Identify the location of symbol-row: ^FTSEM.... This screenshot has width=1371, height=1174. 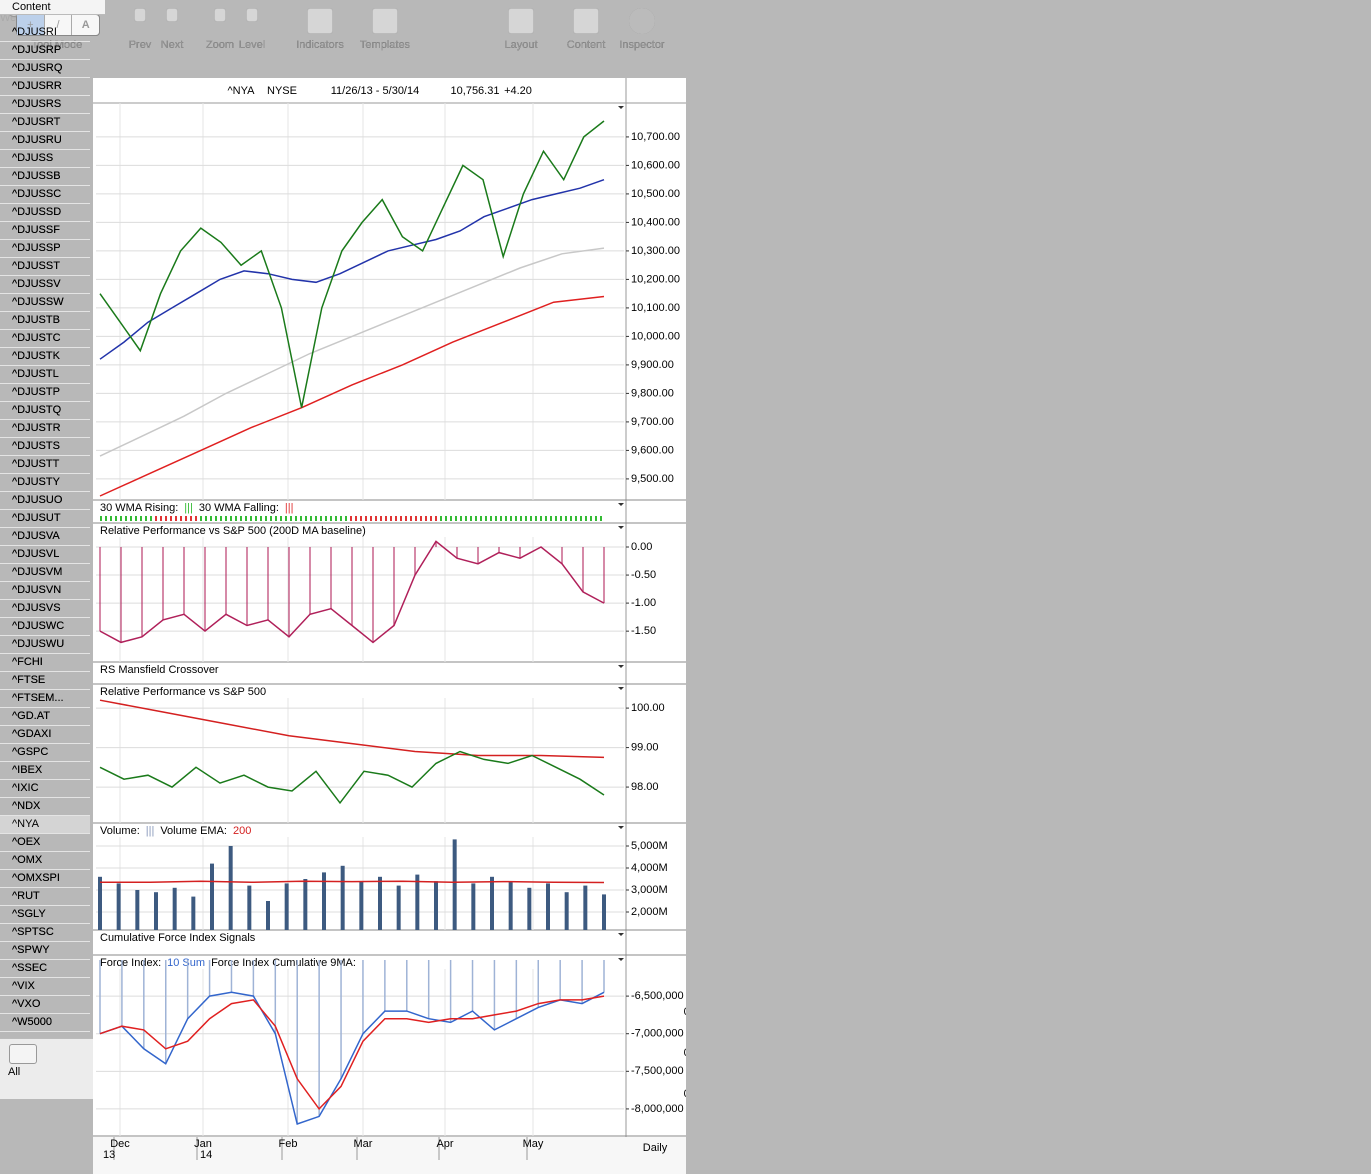
(45, 699).